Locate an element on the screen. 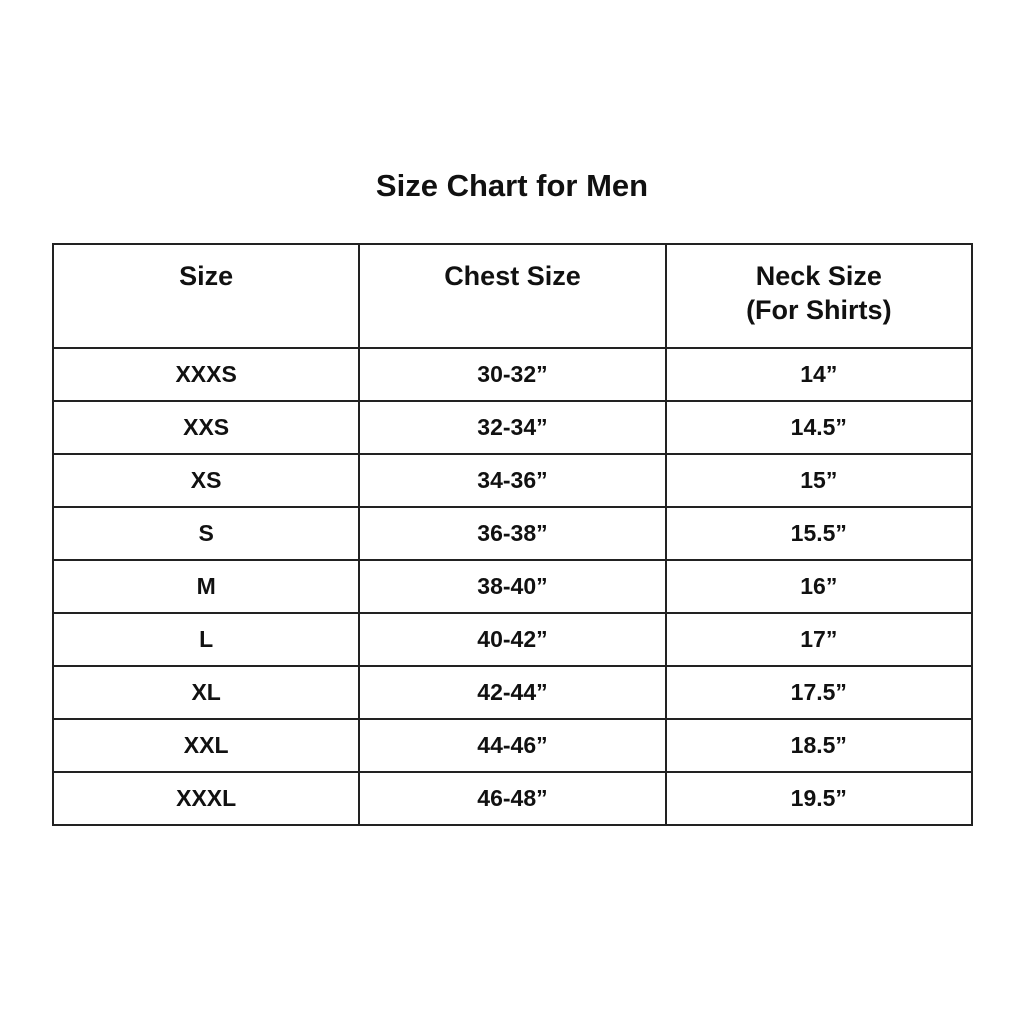 This screenshot has width=1024, height=1024. chest-size-cell: 32-34” is located at coordinates (512, 427).